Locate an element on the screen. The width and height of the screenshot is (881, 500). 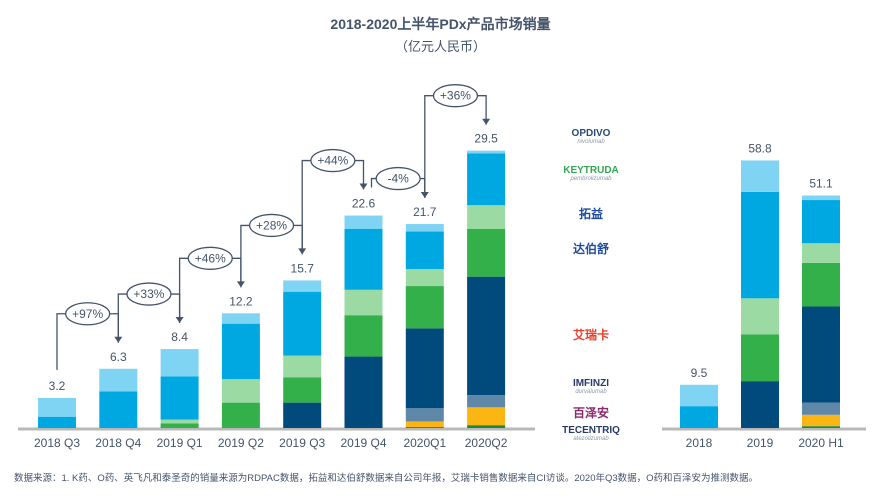
total-label: 15.7 is located at coordinates (303, 268).